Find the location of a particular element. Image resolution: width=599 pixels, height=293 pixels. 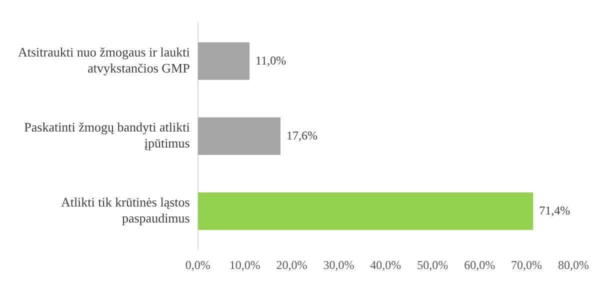

x-tick-label: 60,0% is located at coordinates (480, 265).